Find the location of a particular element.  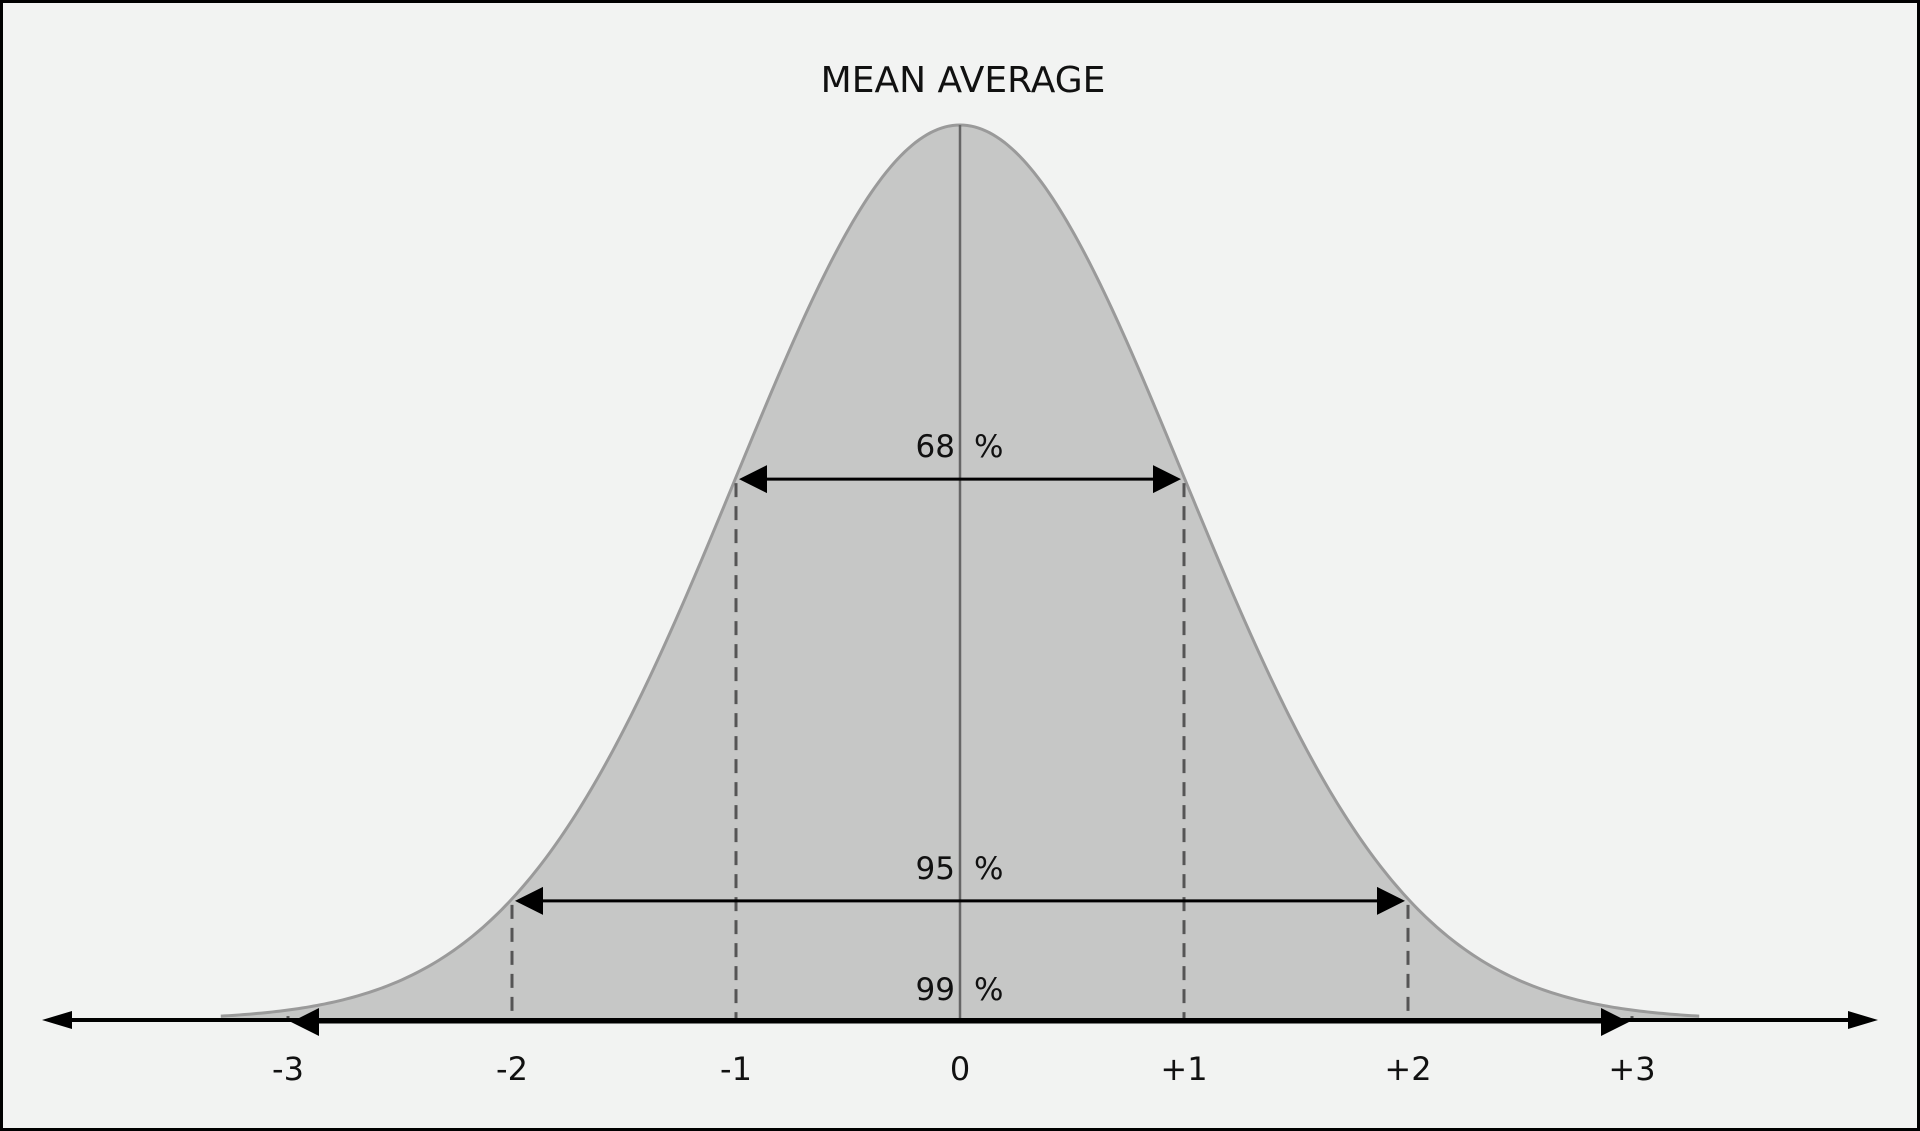

x-tick-label: +1 is located at coordinates (1183, 1069).